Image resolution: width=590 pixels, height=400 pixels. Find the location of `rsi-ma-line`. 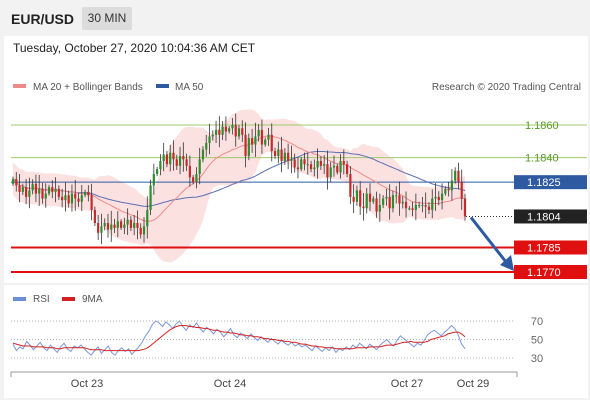

rsi-ma-line is located at coordinates (239, 338).